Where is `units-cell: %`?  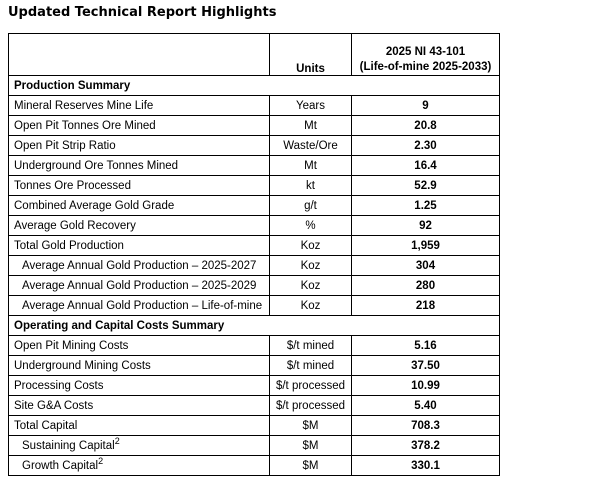 units-cell: % is located at coordinates (310, 225).